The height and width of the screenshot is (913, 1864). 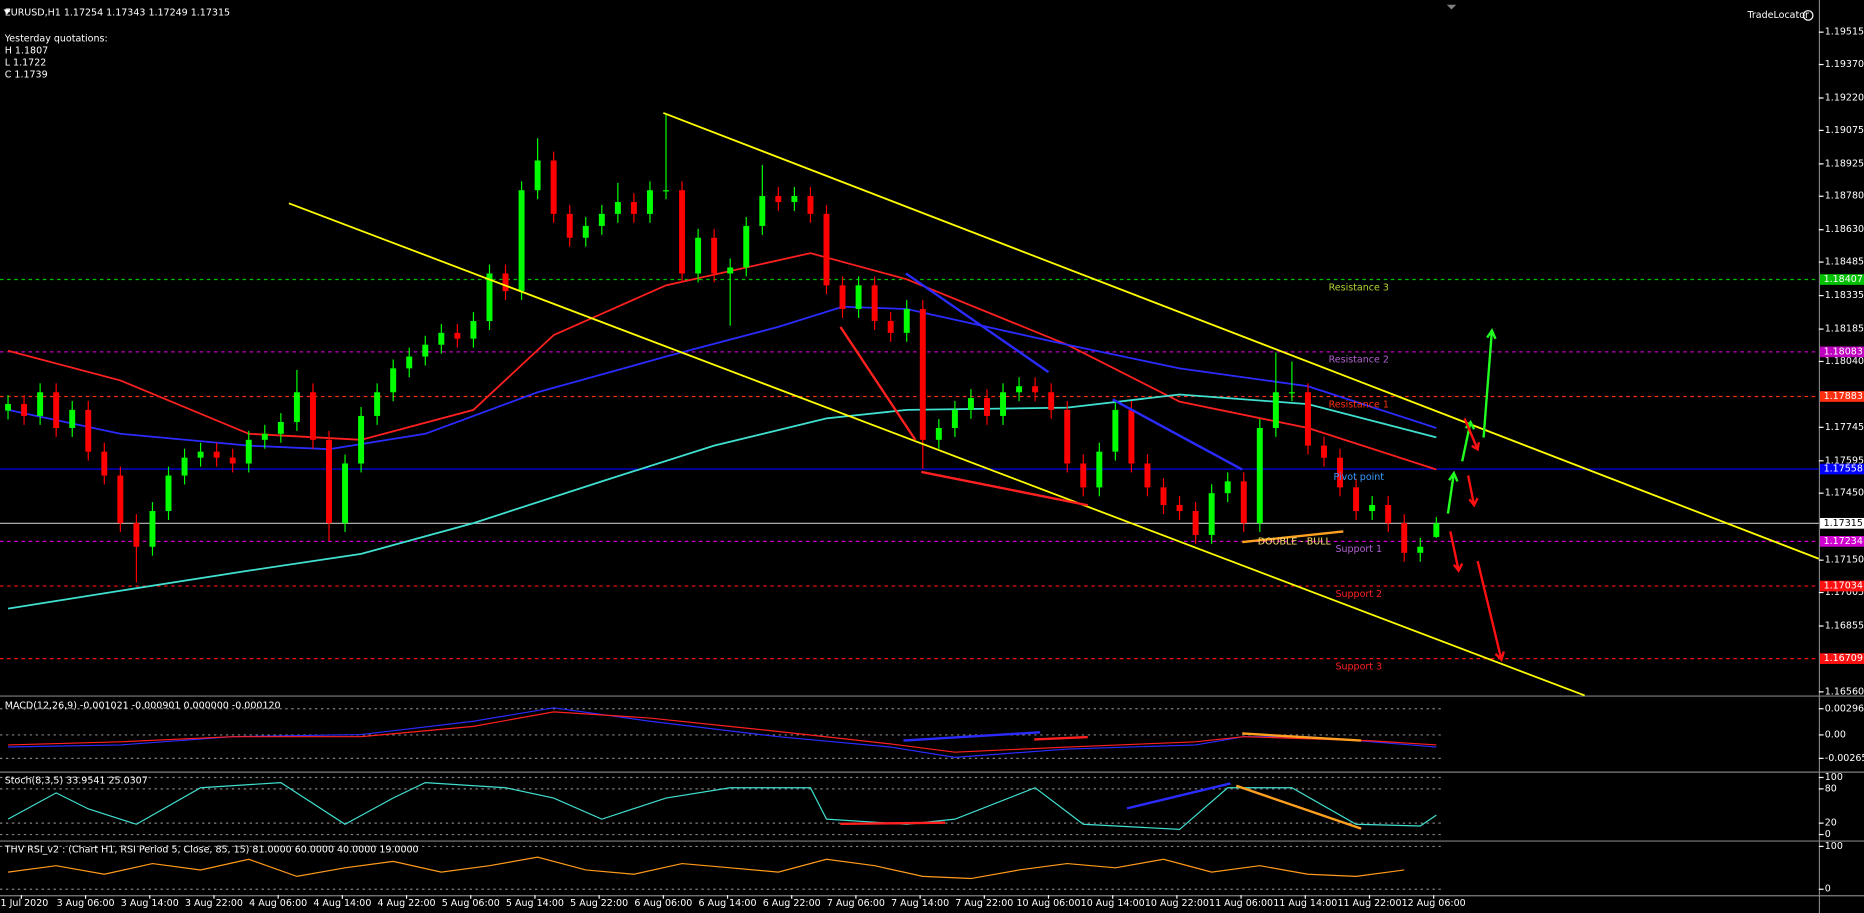 I want to click on level-price: 1.17883, so click(x=1843, y=396).